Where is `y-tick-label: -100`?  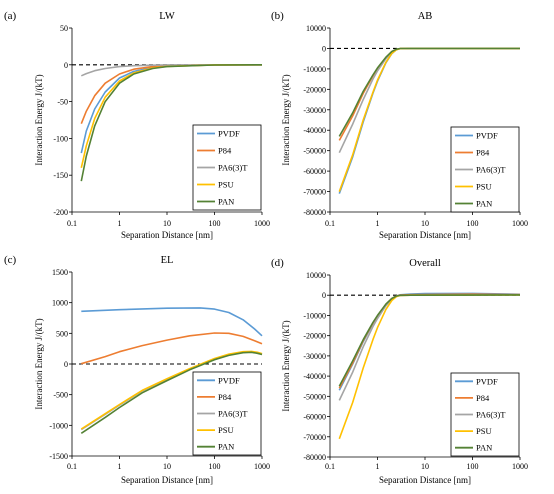 y-tick-label: -100 is located at coordinates (60, 138).